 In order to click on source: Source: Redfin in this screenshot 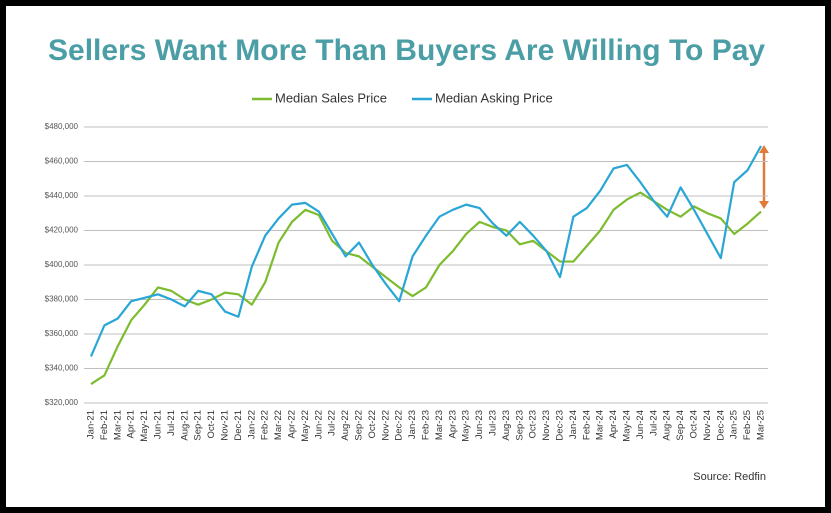, I will do `click(729, 477)`.